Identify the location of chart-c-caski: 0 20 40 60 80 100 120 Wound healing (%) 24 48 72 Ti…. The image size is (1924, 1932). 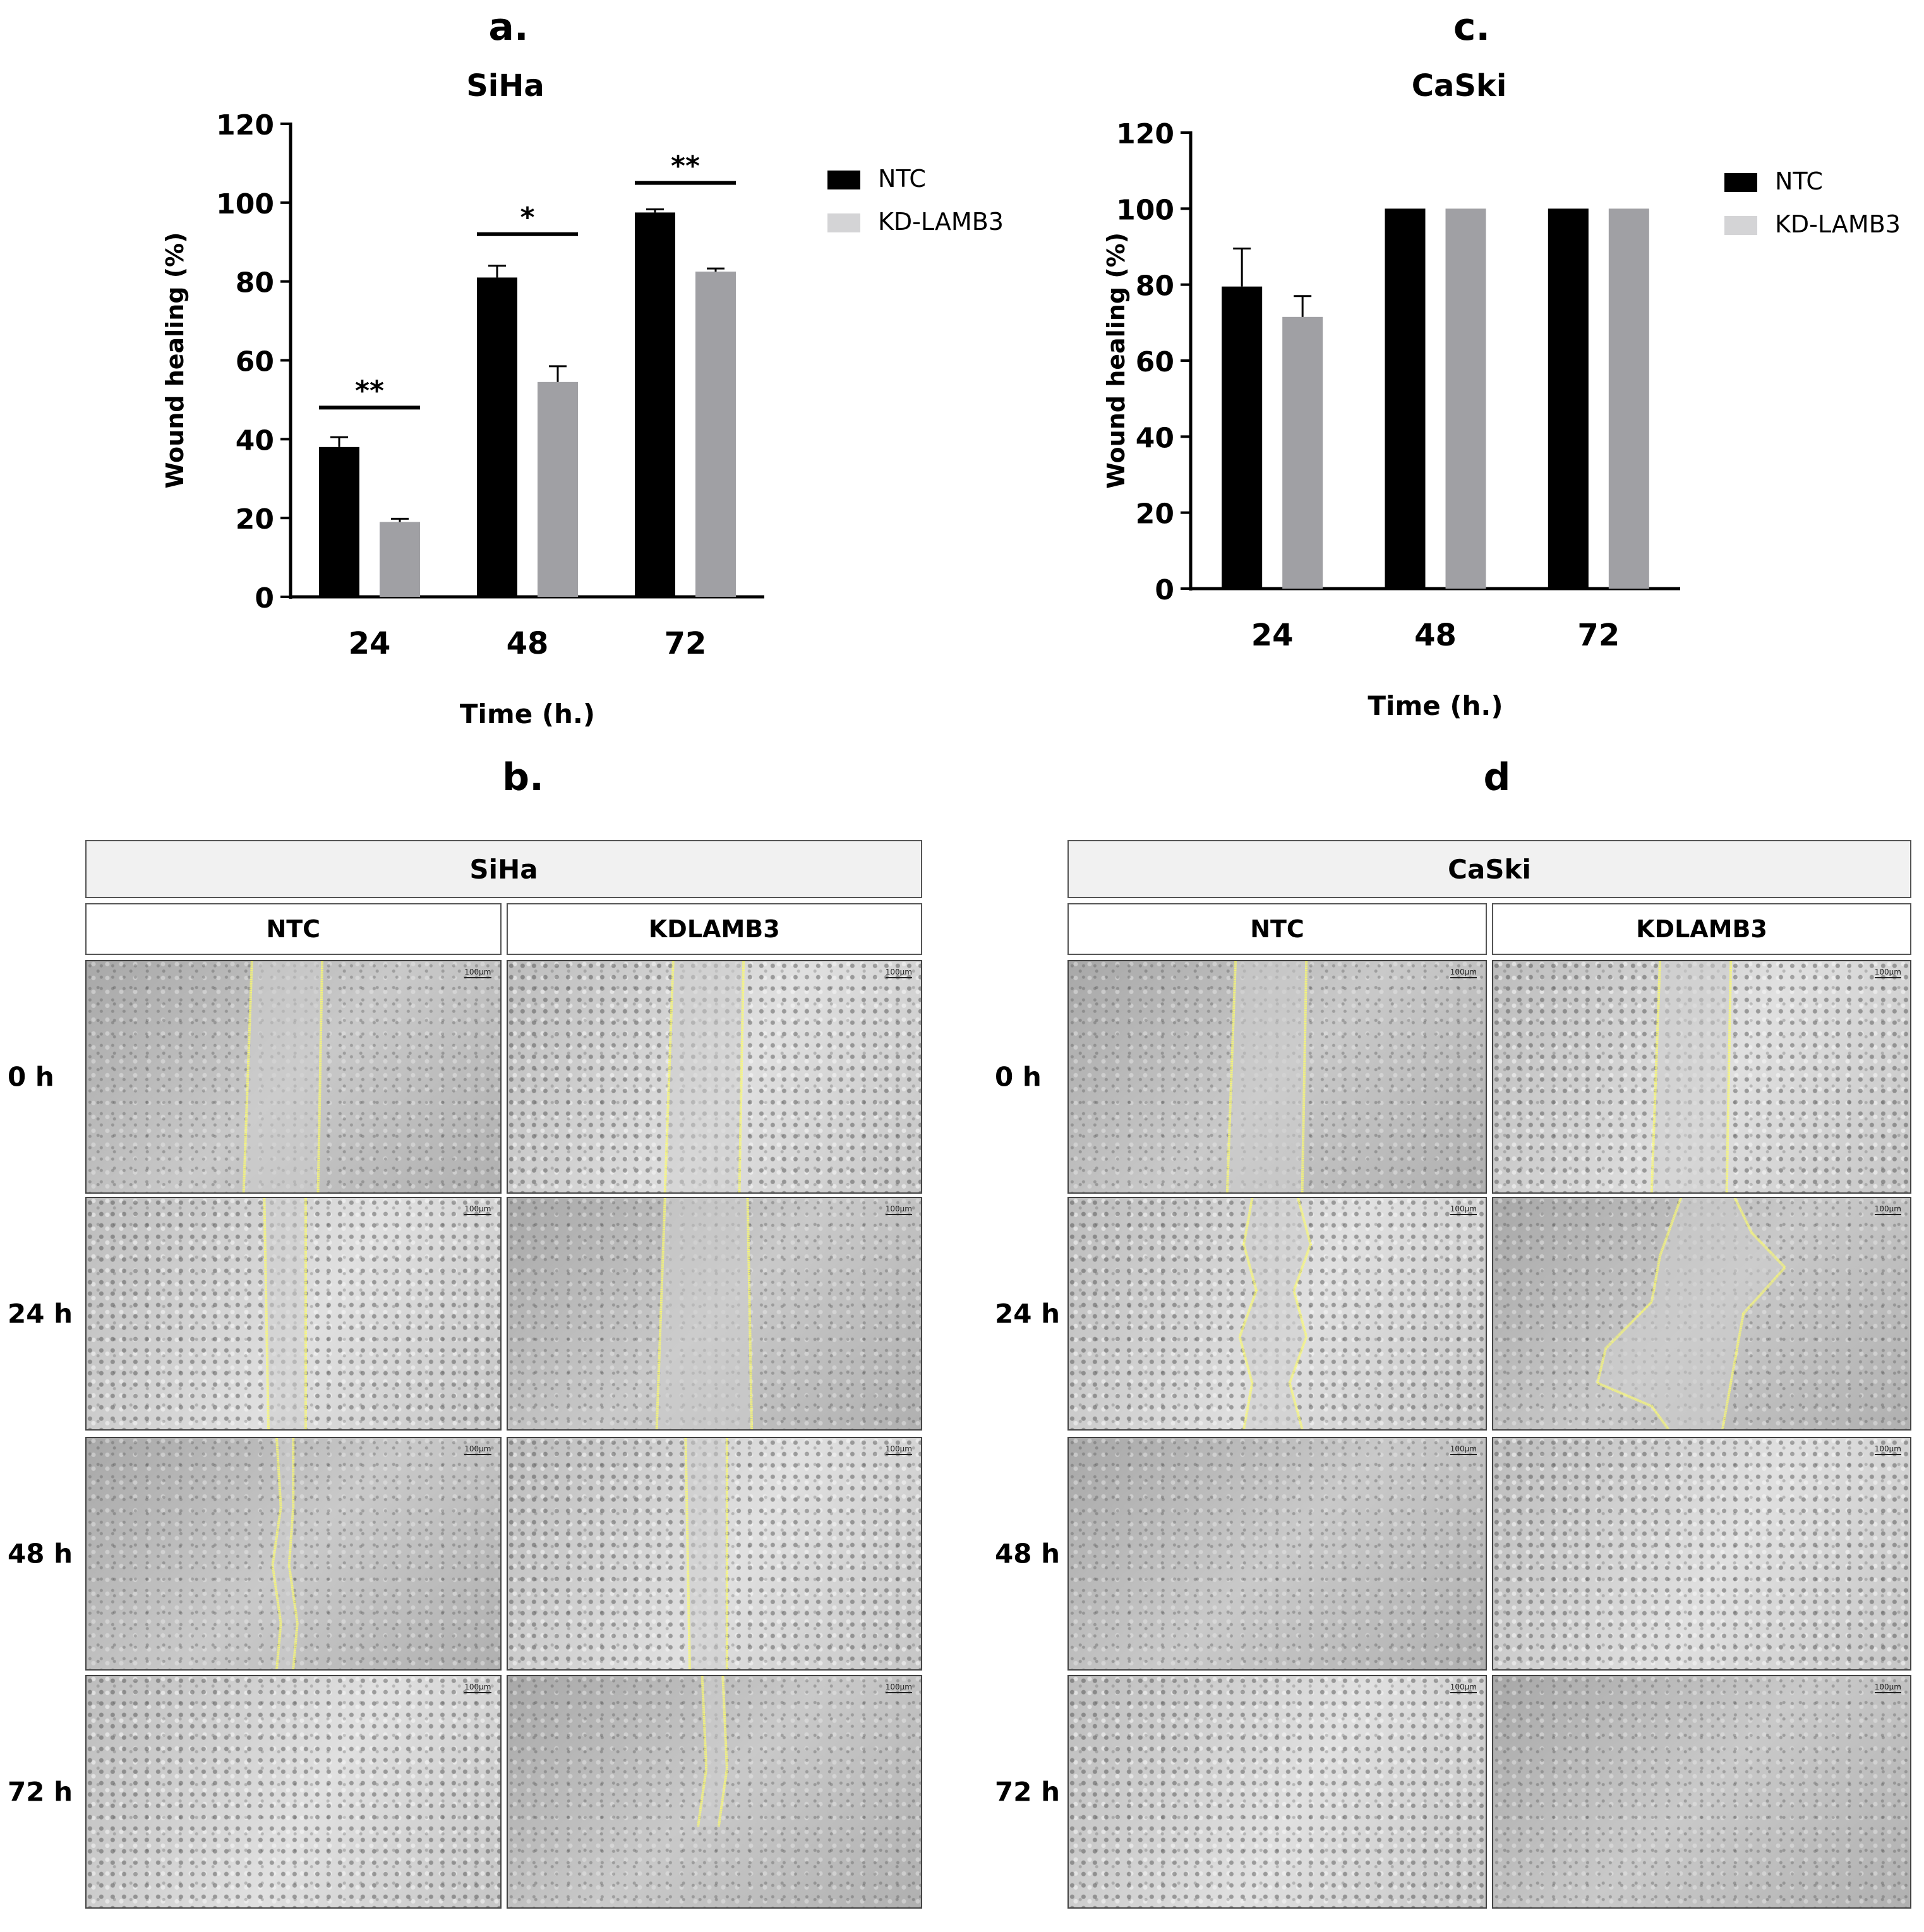
(1501, 419).